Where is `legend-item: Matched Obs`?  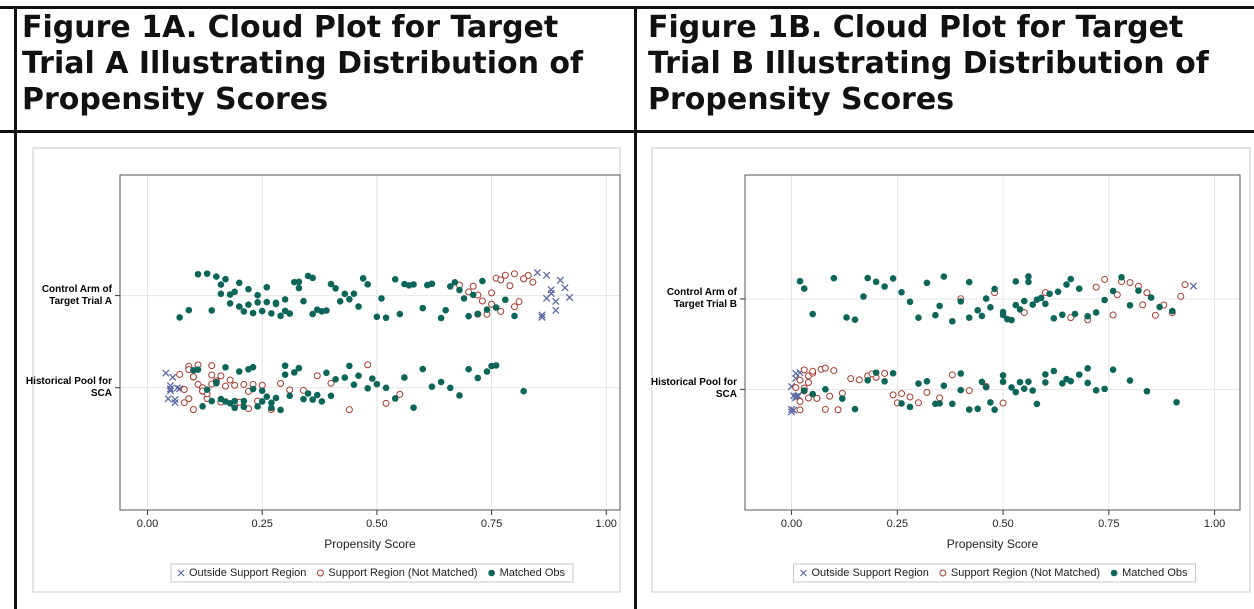
legend-item: Matched Obs is located at coordinates (527, 573).